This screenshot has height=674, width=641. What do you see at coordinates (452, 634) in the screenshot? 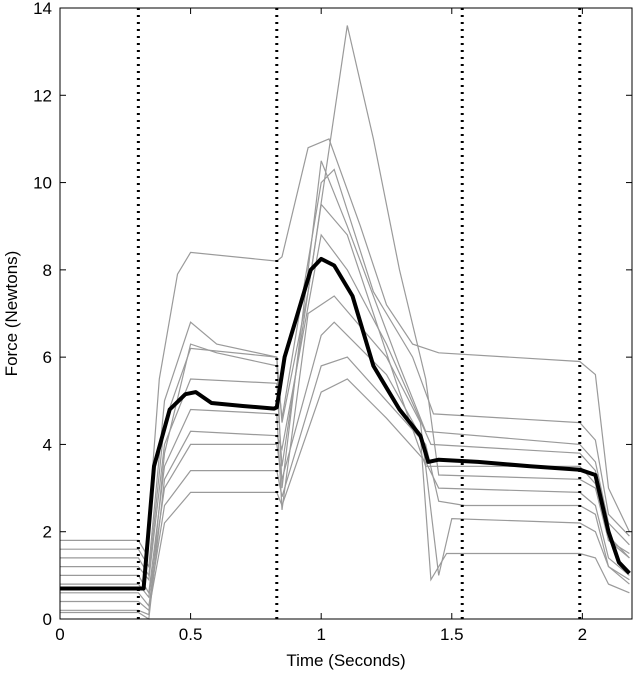
I see `x-tick-label: 1.5` at bounding box center [452, 634].